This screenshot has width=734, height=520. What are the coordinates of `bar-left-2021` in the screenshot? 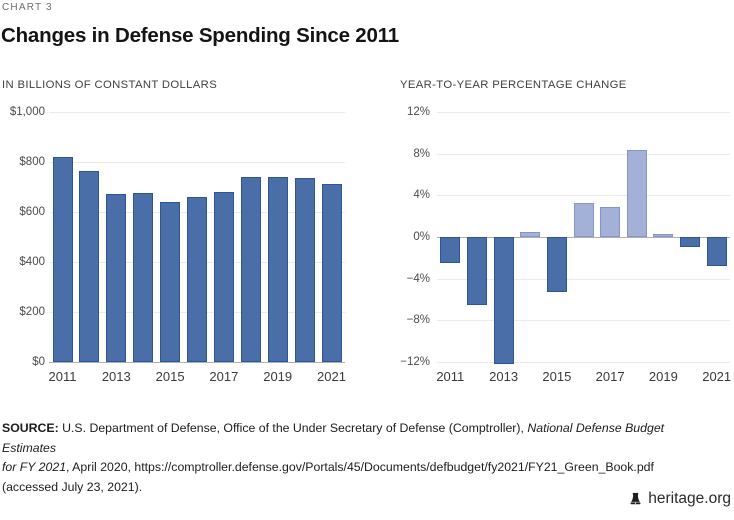 It's located at (331, 272).